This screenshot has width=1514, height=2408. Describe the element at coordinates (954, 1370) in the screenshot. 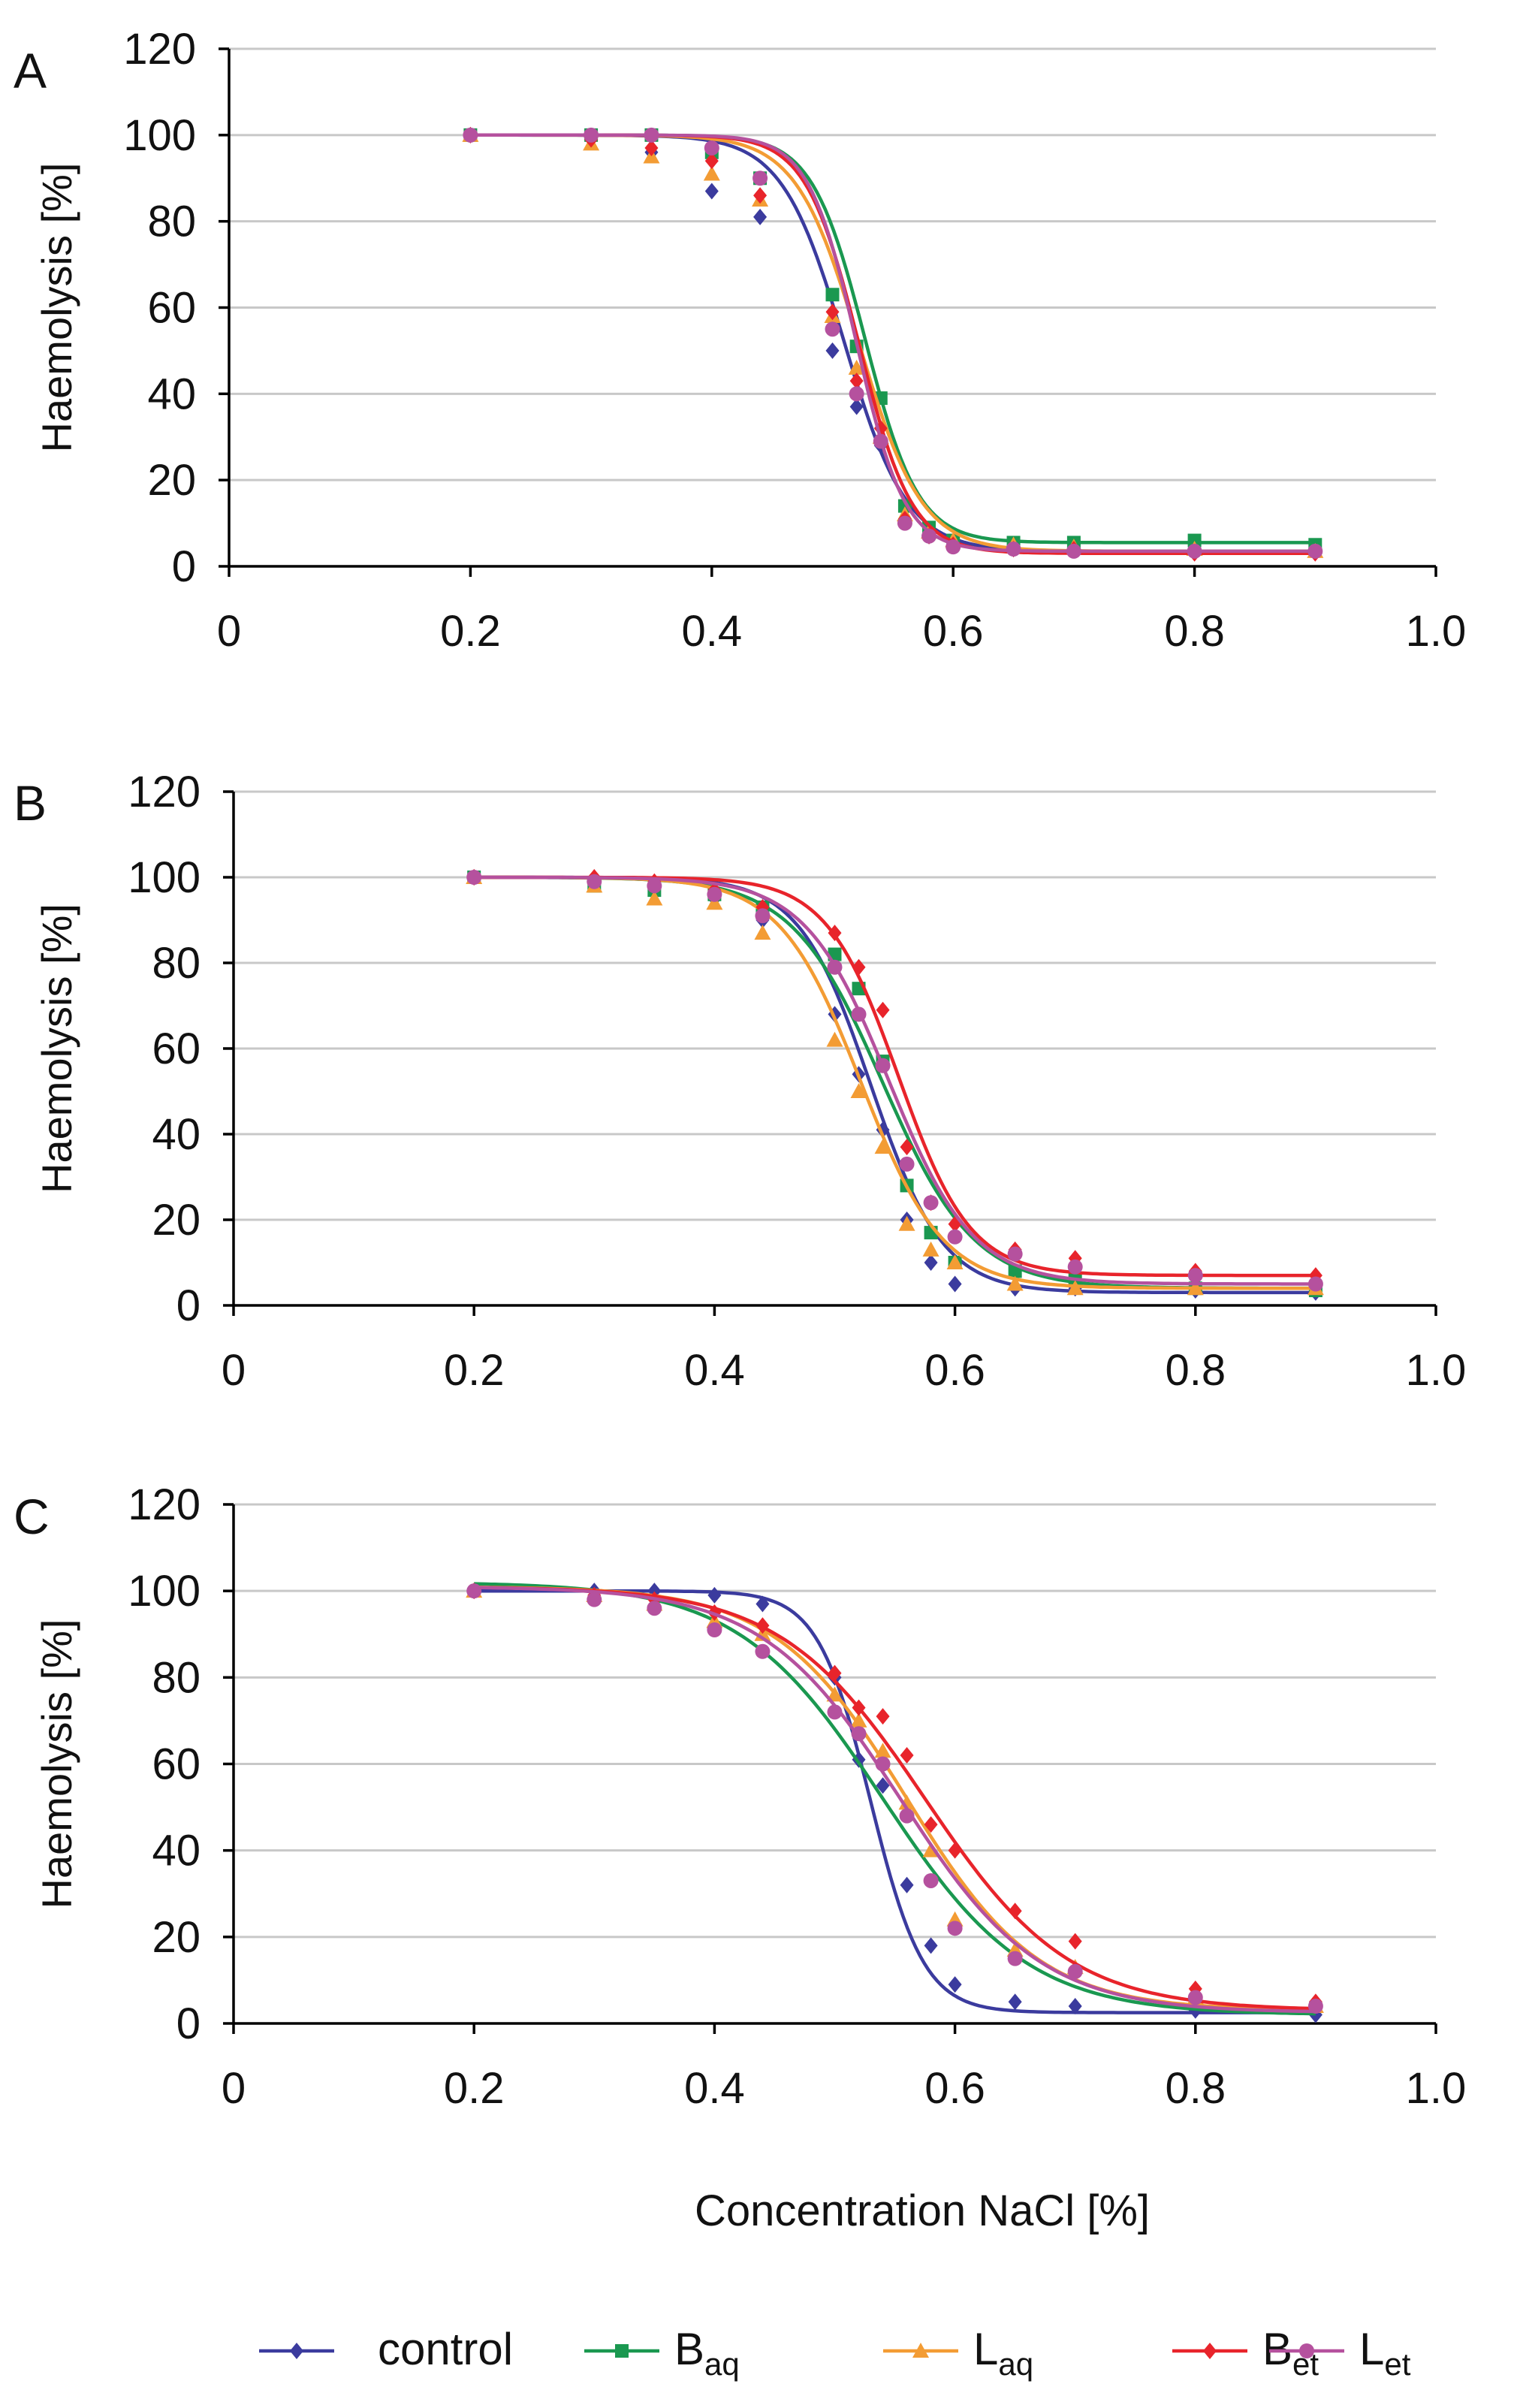

I see `x-tick-label: 0.6` at that location.